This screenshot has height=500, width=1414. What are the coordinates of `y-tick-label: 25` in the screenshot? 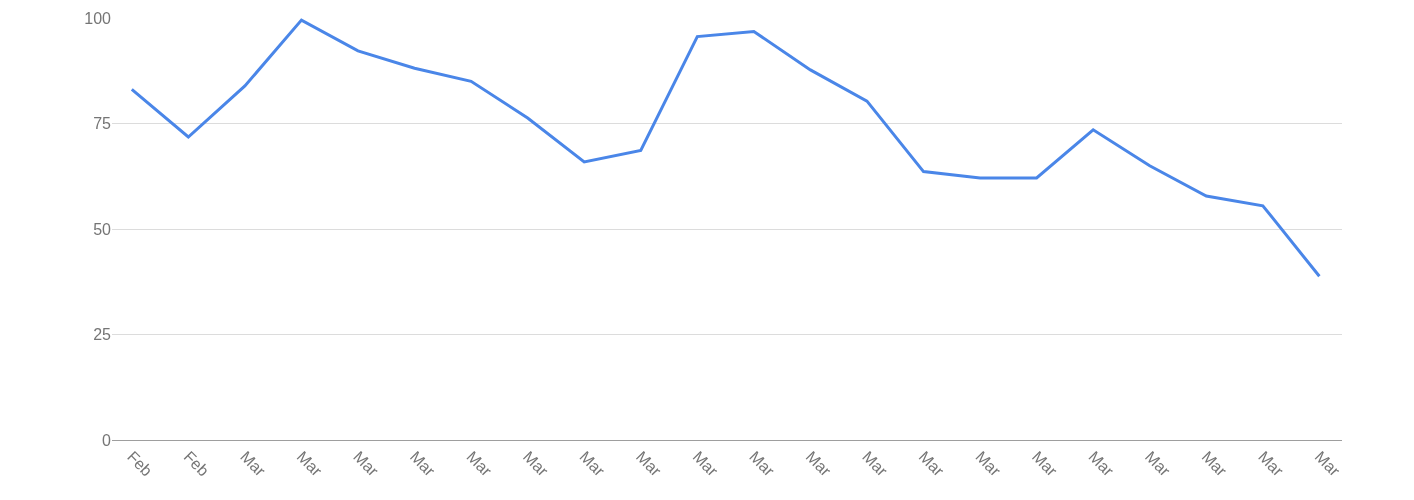 It's located at (102, 335).